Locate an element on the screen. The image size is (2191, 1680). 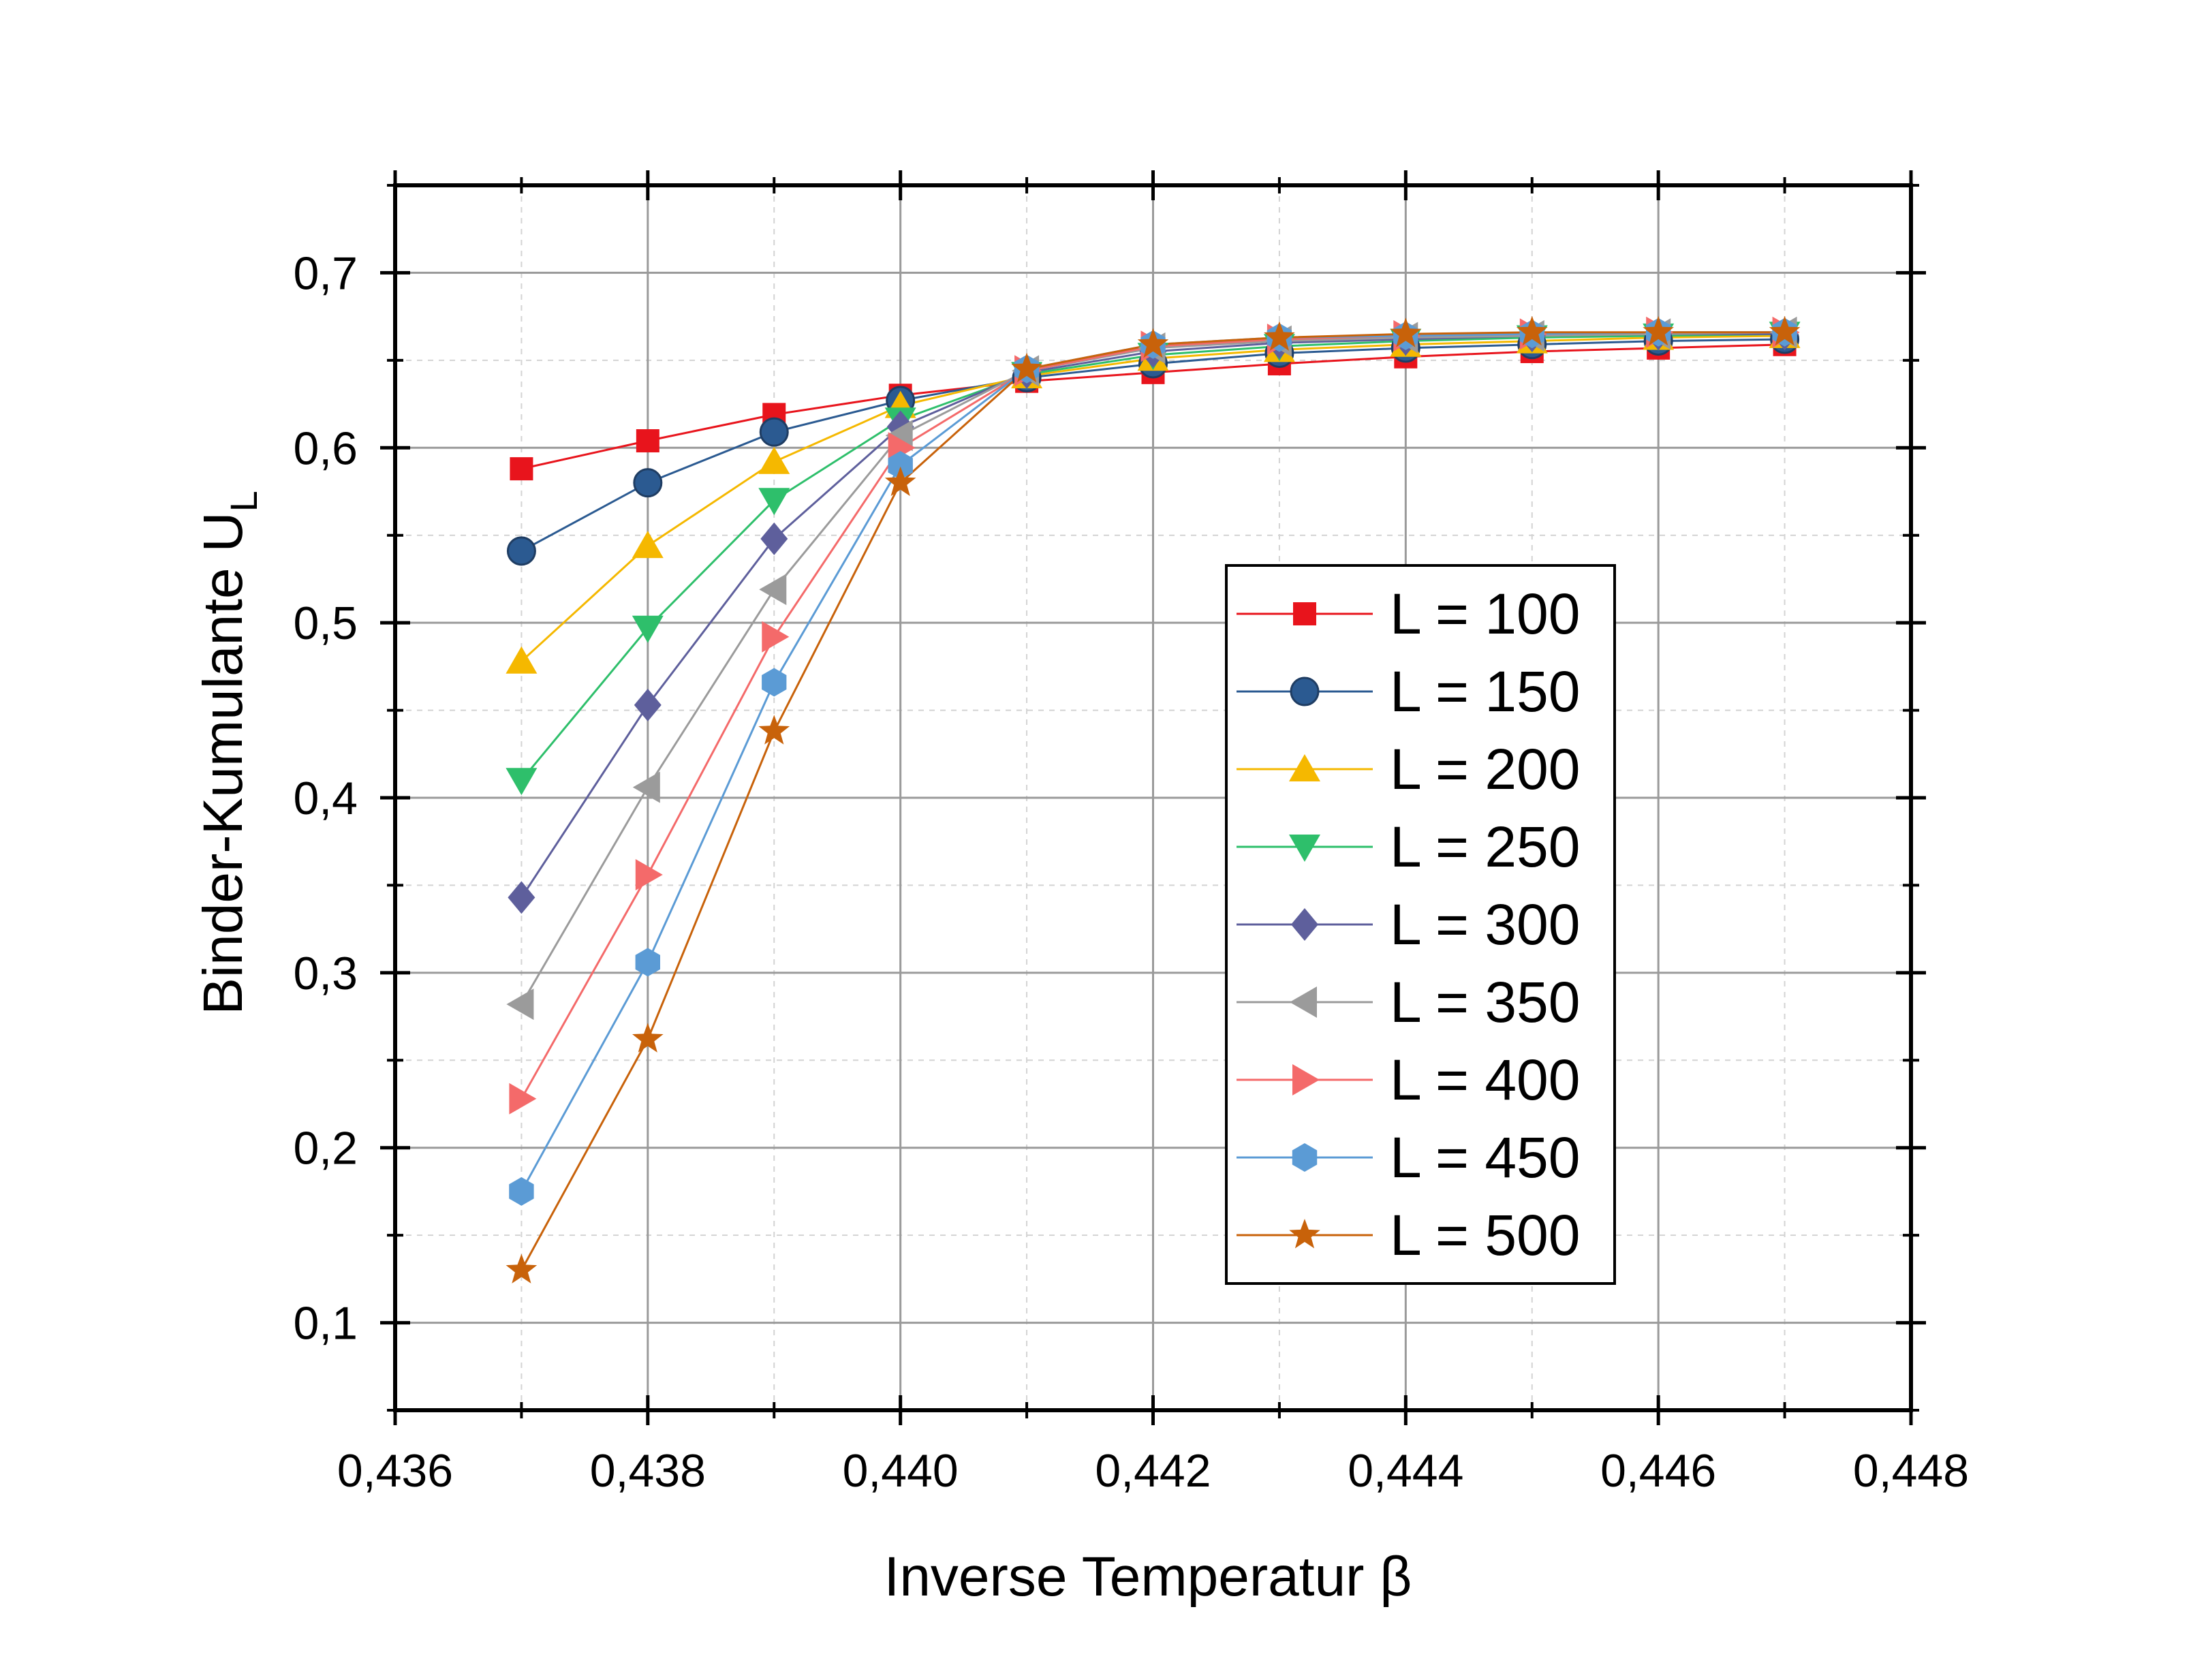
x-tick-label: 0,444 is located at coordinates (1405, 1471).